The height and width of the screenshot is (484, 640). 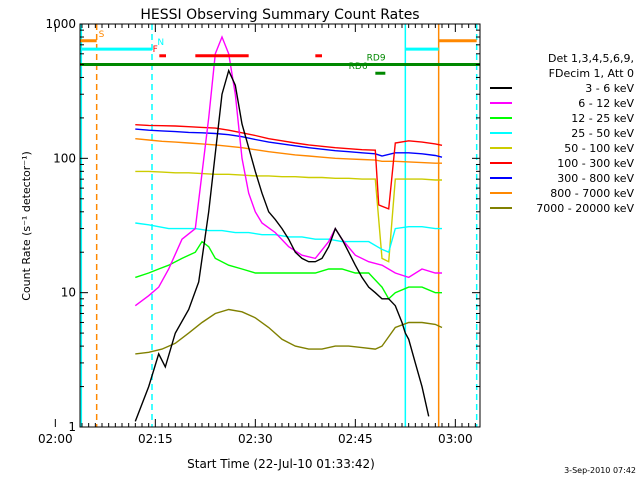 I want to click on x-tick-label: 03:00, so click(x=455, y=439).